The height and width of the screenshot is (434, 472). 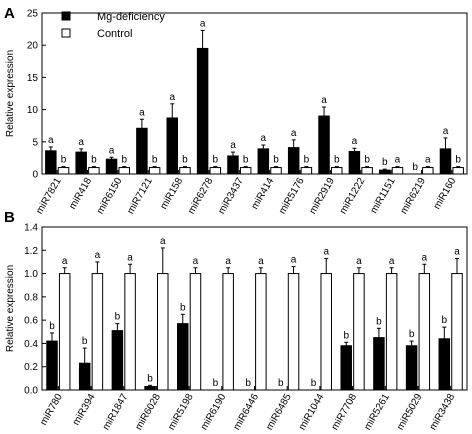 I want to click on y-axis-label: Relative expression, so click(x=10, y=308).